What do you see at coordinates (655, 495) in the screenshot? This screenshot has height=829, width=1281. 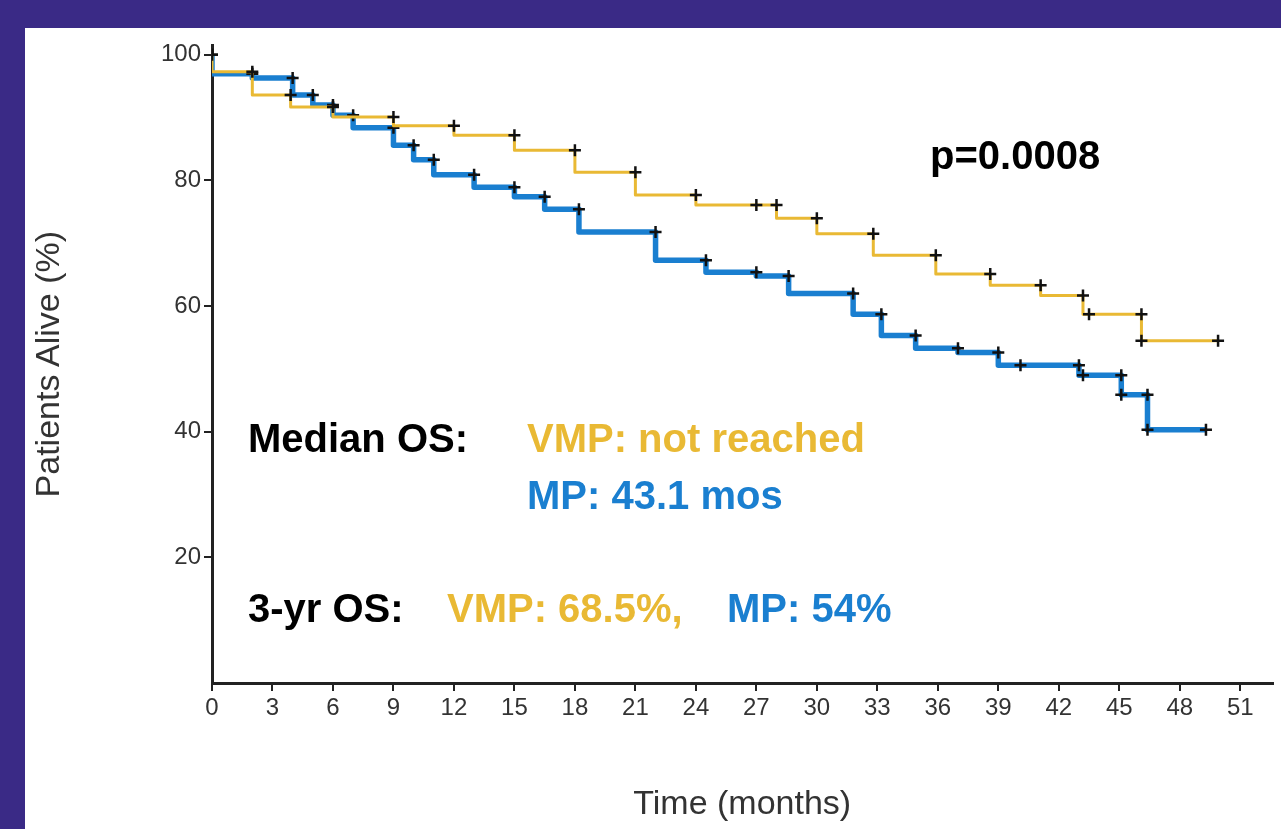 I see `annotation: MP: 43.1 mos` at bounding box center [655, 495].